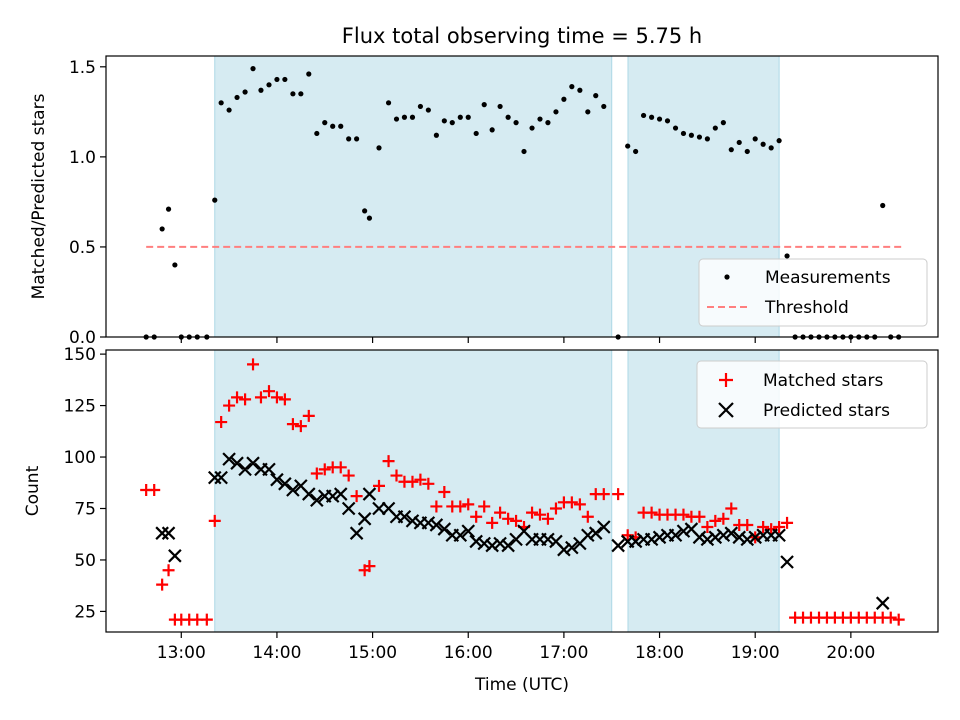 This screenshot has height=720, width=960. What do you see at coordinates (812, 394) in the screenshot?
I see `bottom-legend: Matched stars Predicted stars` at bounding box center [812, 394].